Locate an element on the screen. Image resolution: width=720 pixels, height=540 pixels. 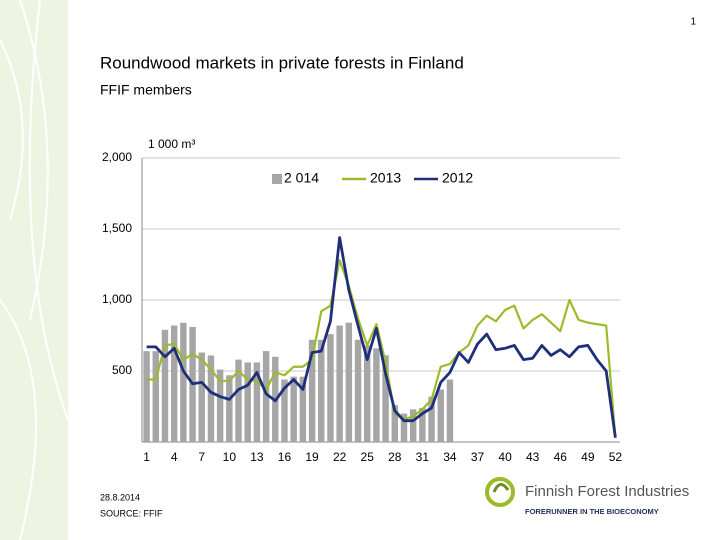
x-tick-label: 7 is located at coordinates (201, 457).